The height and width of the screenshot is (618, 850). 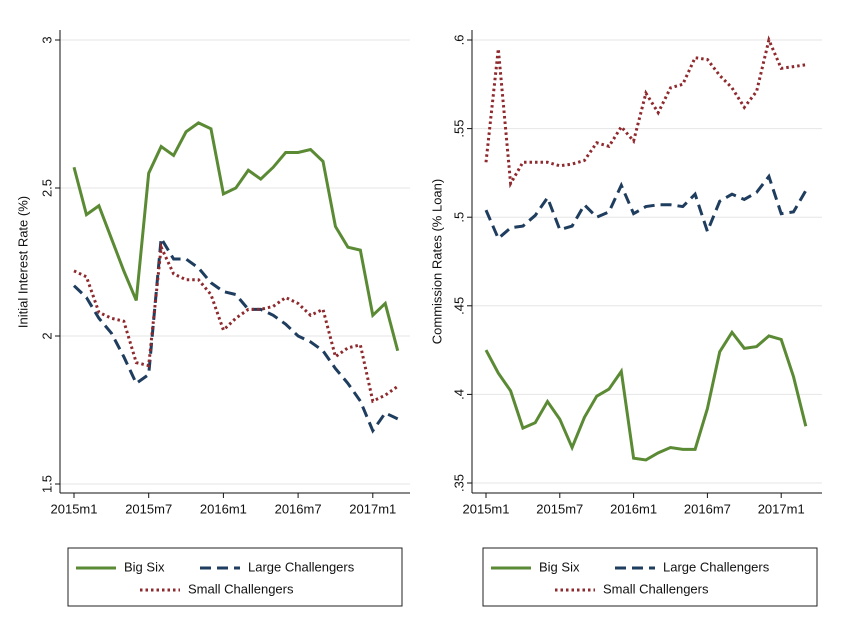 I want to click on y-tick-label: .45, so click(x=458, y=306).